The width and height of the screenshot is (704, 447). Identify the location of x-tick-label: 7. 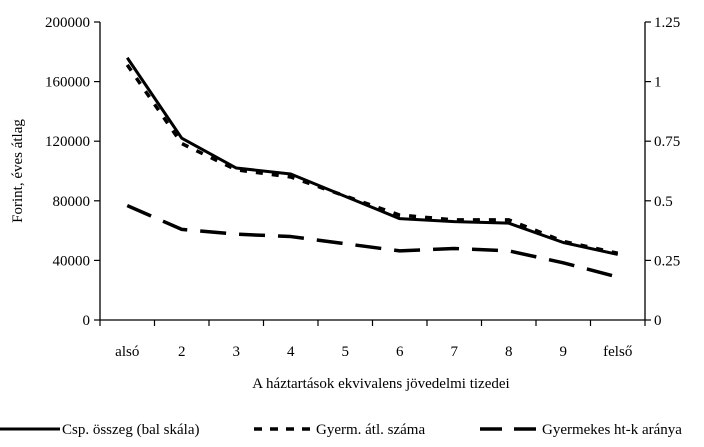
(455, 352).